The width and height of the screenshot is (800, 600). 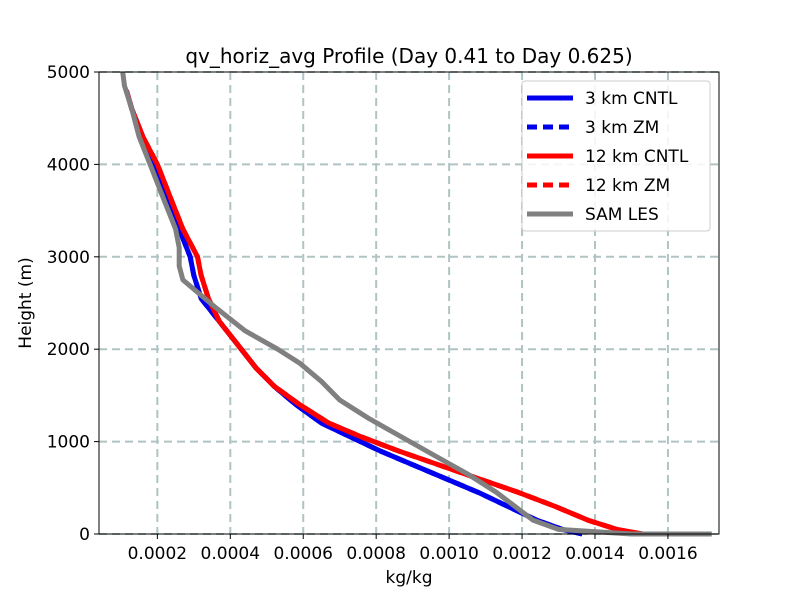 I want to click on legend-label: 3 km CNTL, so click(x=631, y=99).